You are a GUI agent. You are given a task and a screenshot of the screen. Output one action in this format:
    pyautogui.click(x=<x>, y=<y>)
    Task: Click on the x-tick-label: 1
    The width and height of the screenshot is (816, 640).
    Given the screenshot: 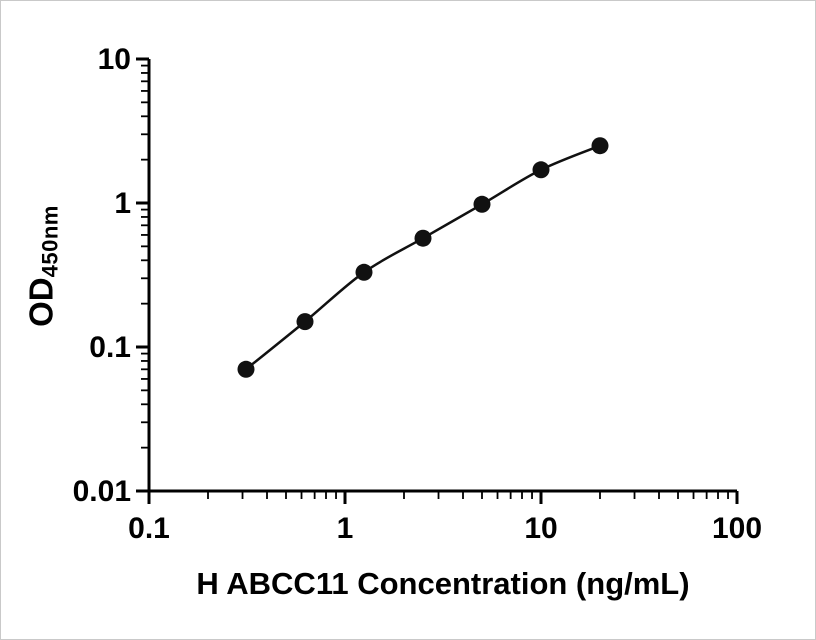 What is the action you would take?
    pyautogui.click(x=345, y=528)
    